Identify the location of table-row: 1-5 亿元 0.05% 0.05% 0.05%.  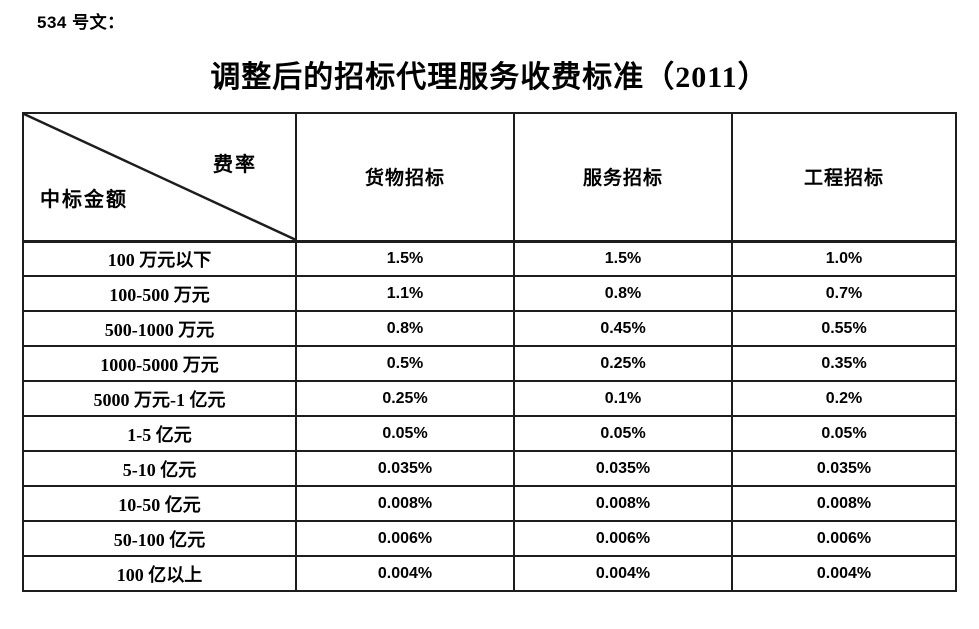
(489, 433).